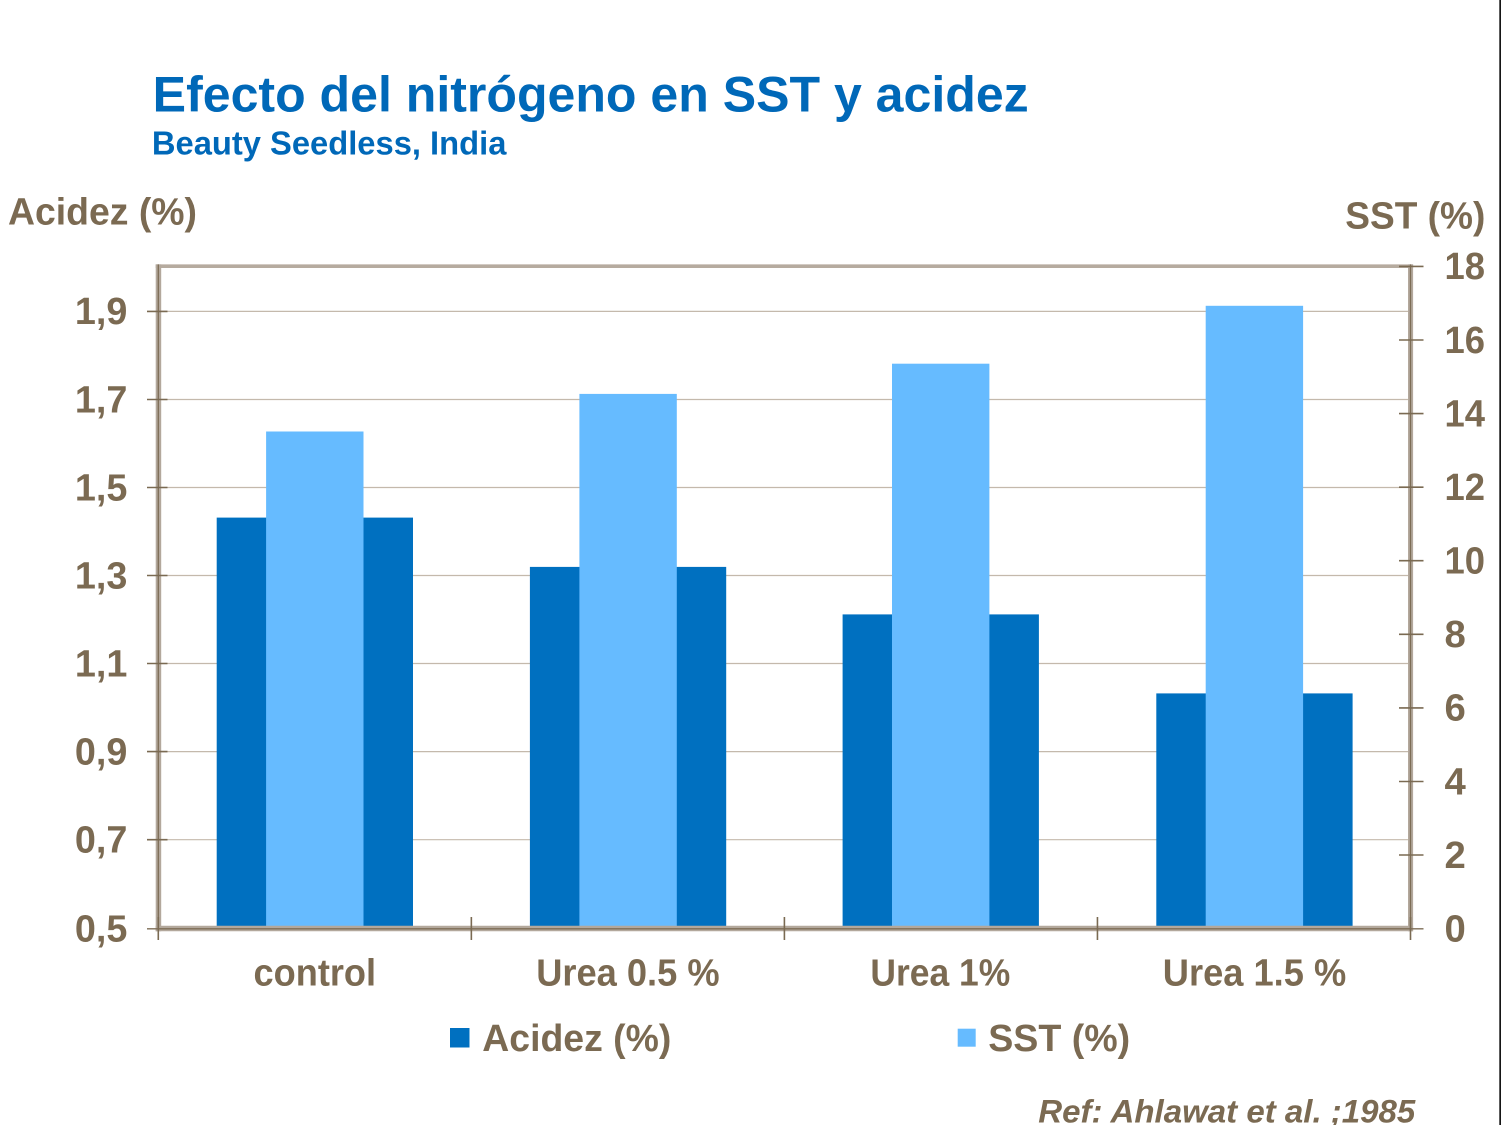 The image size is (1501, 1125). I want to click on svg-text: control, so click(315, 972).